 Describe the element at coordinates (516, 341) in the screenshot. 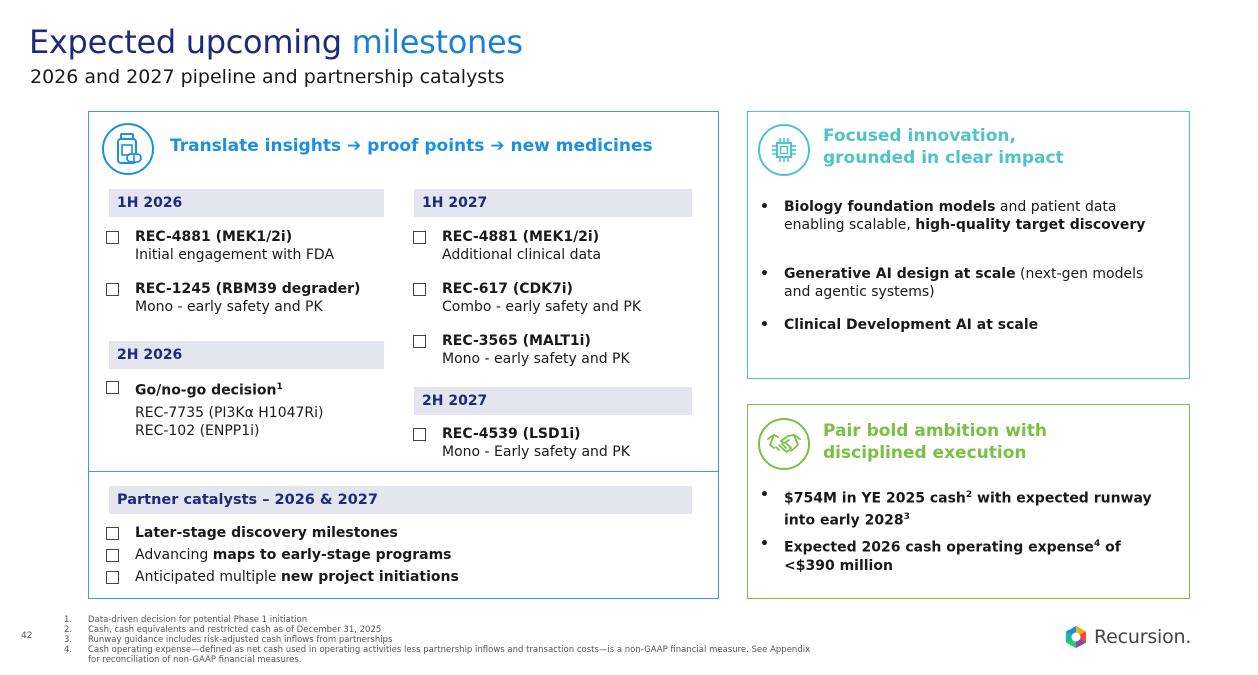

I see `milestone-name: REC-3565 (MALT1i)` at that location.